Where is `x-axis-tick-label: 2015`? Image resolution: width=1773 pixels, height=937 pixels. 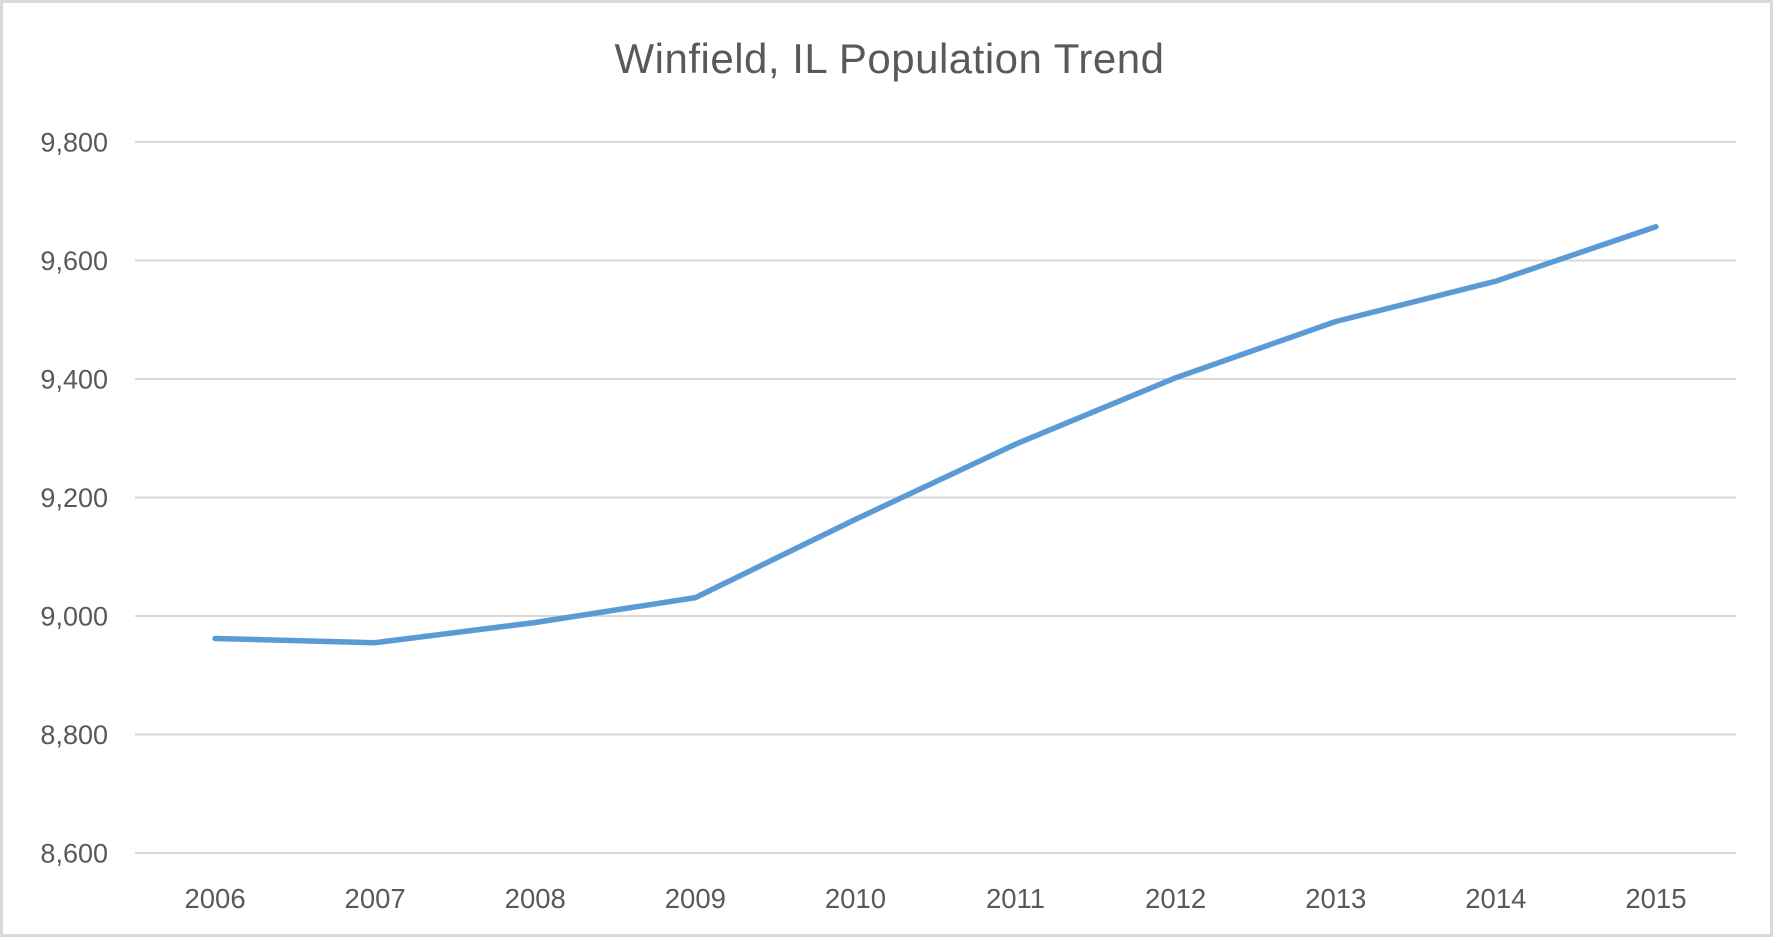 x-axis-tick-label: 2015 is located at coordinates (1655, 898).